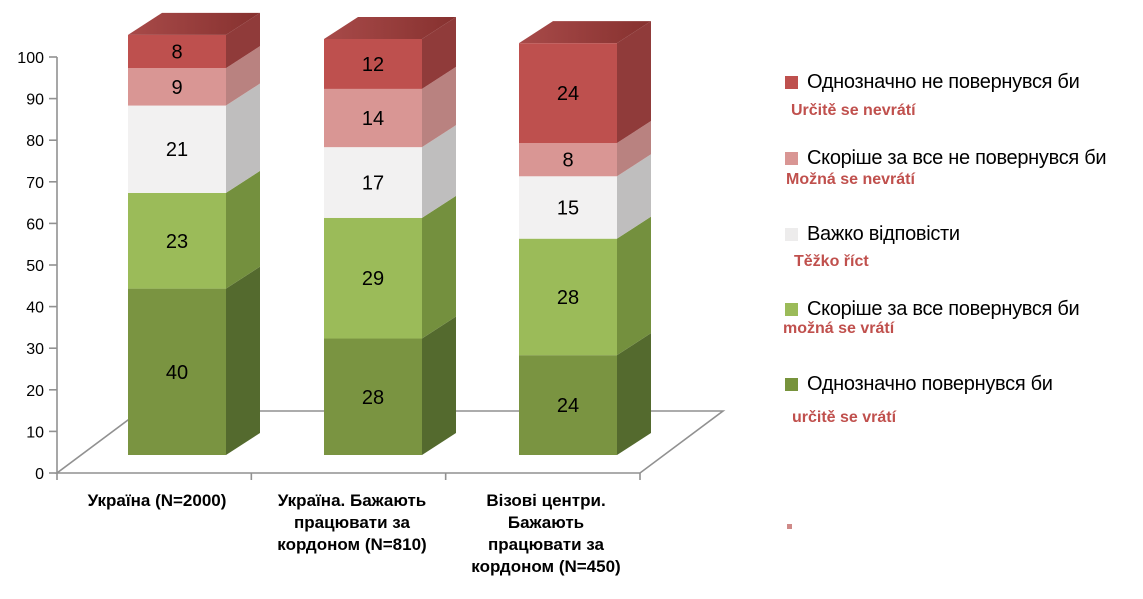 The height and width of the screenshot is (599, 1143). What do you see at coordinates (789, 526) in the screenshot?
I see `stray-mark` at bounding box center [789, 526].